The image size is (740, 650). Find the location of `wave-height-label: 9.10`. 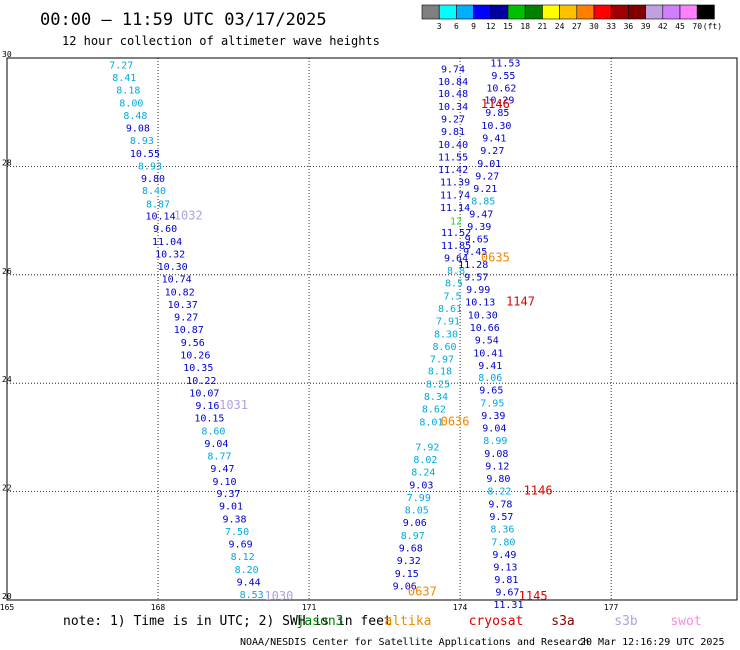

wave-height-label: 9.10 is located at coordinates (224, 482).